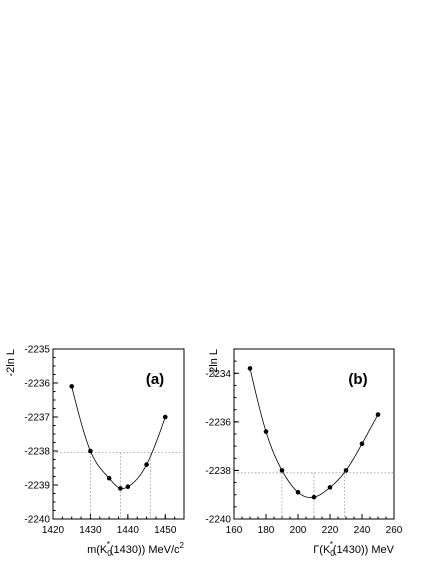  What do you see at coordinates (53, 530) in the screenshot?
I see `x-tick-label: 1420` at bounding box center [53, 530].